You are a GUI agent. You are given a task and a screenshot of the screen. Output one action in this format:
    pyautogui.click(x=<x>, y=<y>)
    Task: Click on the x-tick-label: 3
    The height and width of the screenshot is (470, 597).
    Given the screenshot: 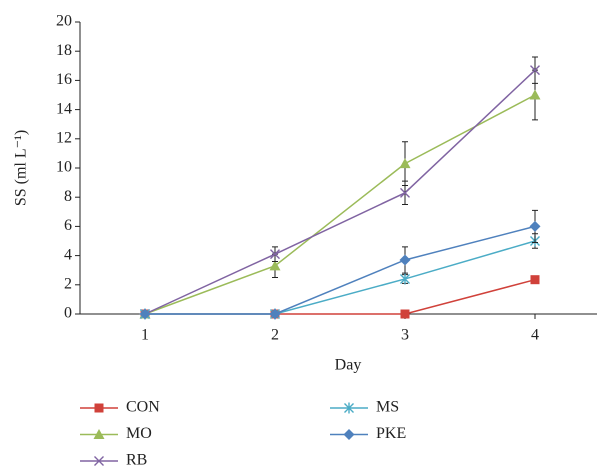 What is the action you would take?
    pyautogui.click(x=405, y=335)
    